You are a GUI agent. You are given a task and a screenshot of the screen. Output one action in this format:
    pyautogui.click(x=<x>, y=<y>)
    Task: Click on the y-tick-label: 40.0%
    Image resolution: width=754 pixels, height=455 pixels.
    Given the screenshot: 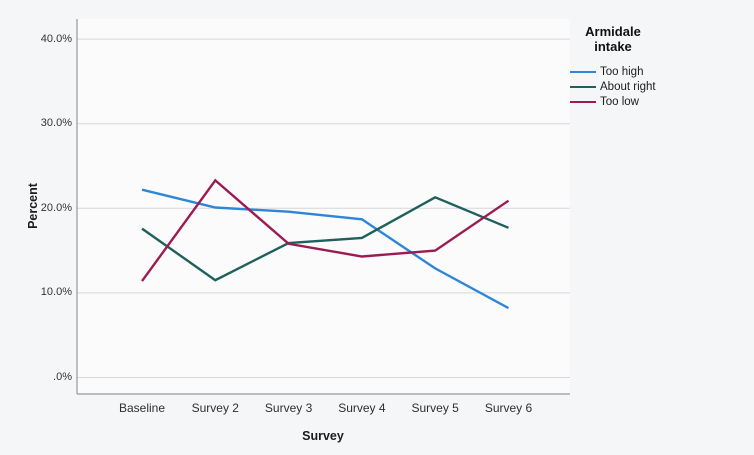 What is the action you would take?
    pyautogui.click(x=56, y=38)
    